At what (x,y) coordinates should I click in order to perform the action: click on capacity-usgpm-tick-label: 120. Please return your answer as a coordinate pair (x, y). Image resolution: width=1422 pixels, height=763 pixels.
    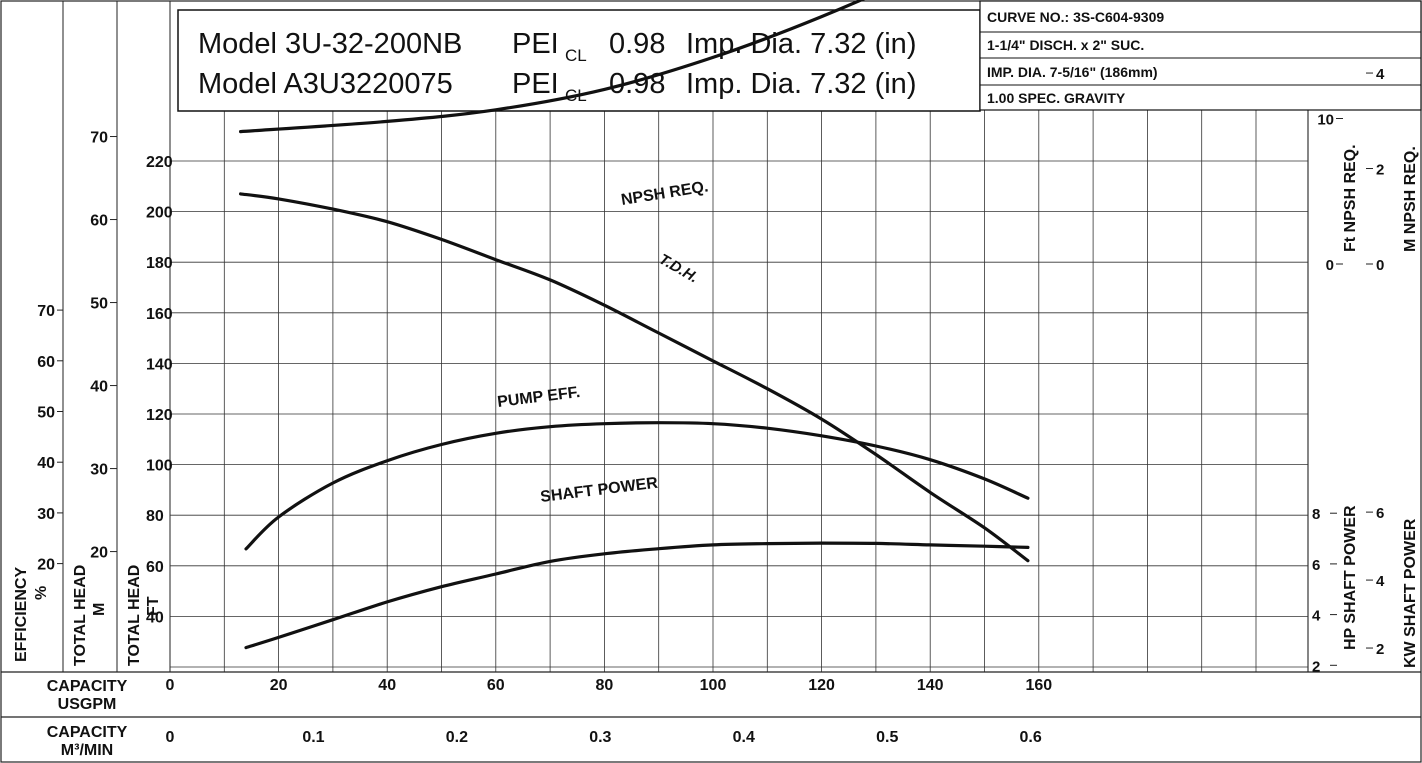
    Looking at the image, I should click on (821, 685).